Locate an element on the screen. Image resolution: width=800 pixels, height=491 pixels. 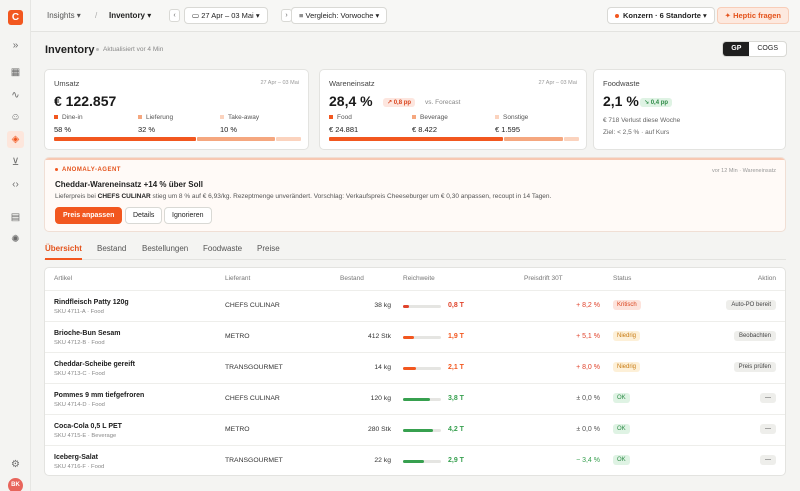
app-logo: C is located at coordinates (15, 17).